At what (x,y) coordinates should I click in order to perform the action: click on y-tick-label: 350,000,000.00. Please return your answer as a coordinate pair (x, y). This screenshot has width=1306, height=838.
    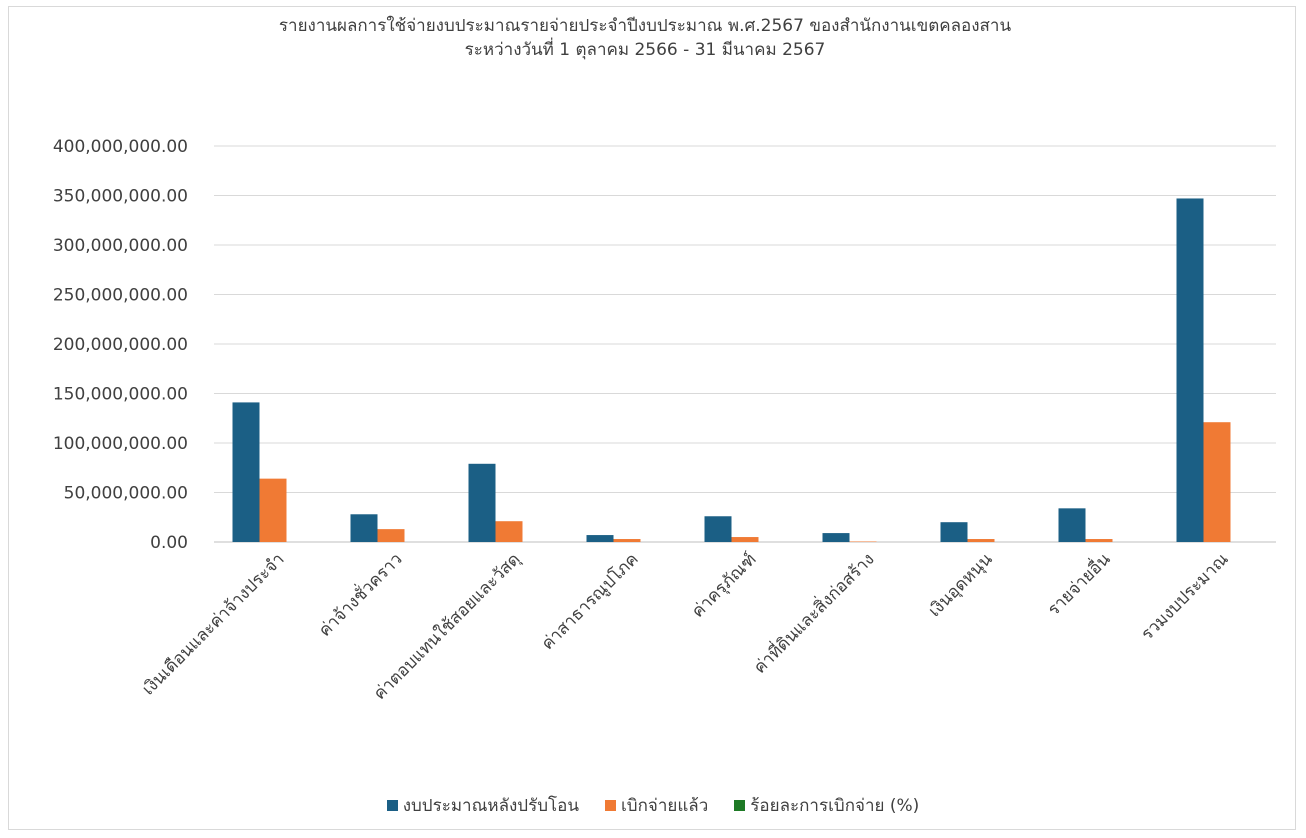
    Looking at the image, I should click on (120, 197).